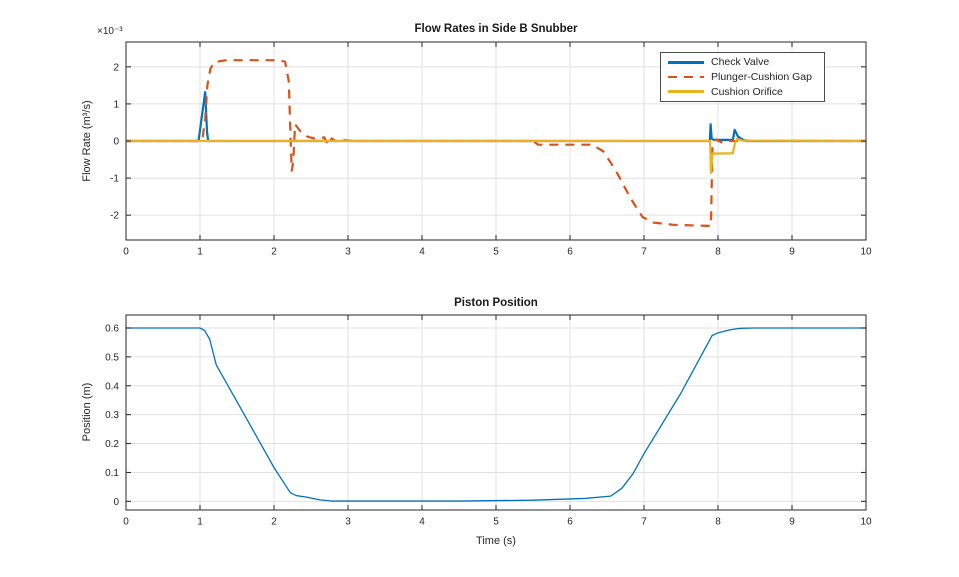  What do you see at coordinates (496, 303) in the screenshot?
I see `piston-plot-title: Piston Position` at bounding box center [496, 303].